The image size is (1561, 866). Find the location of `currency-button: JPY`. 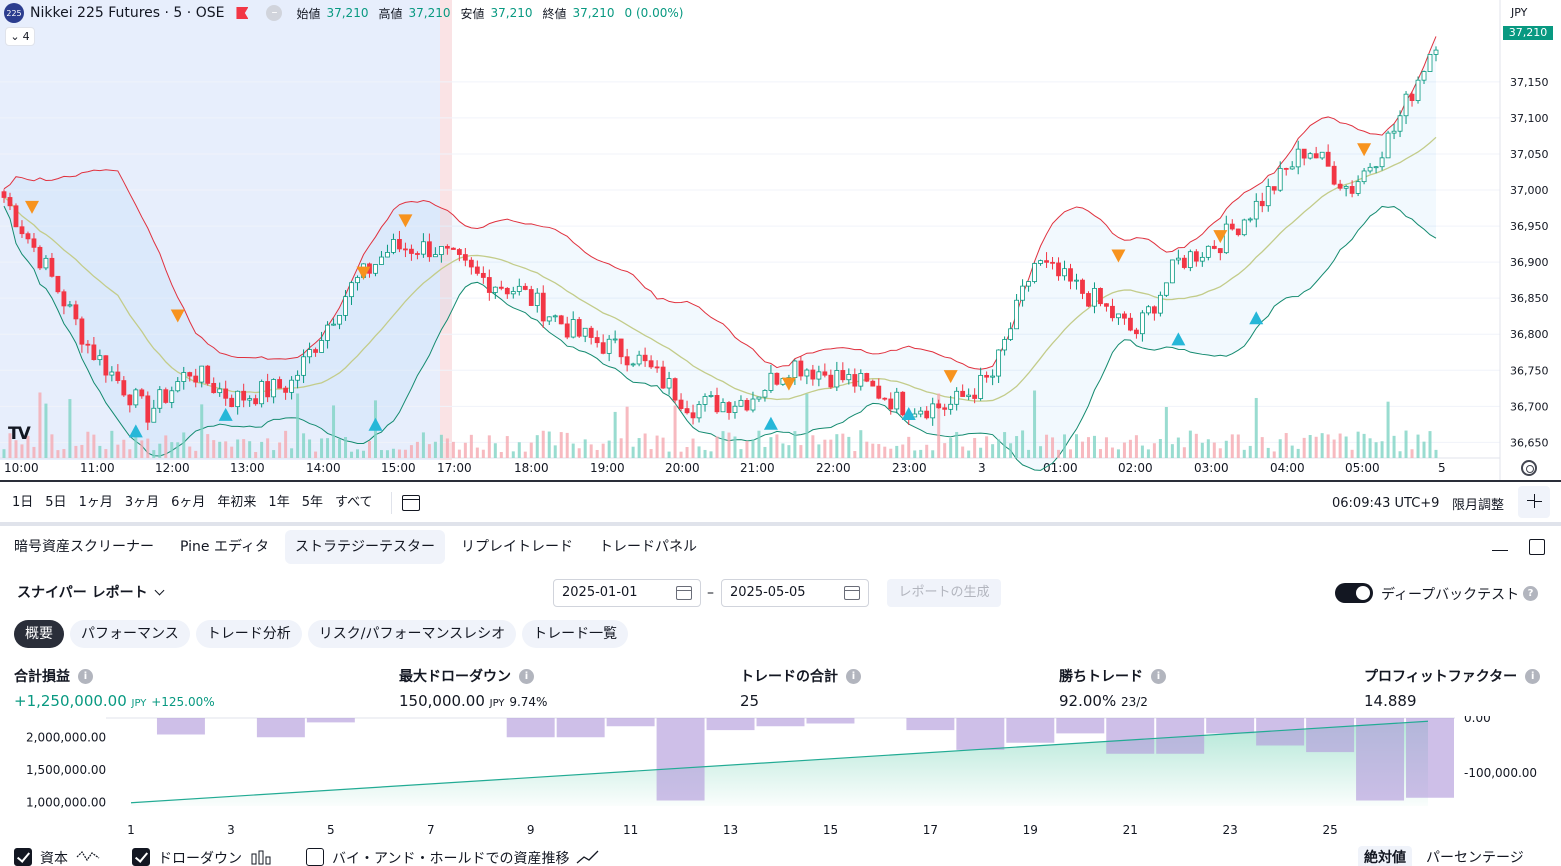

currency-button: JPY is located at coordinates (1527, 12).